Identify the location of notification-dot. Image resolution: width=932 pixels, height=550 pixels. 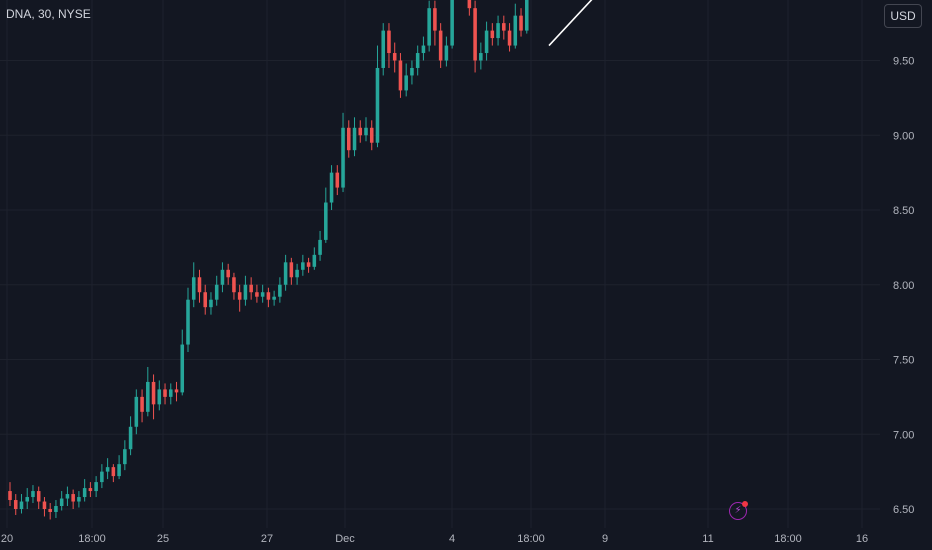
(745, 504).